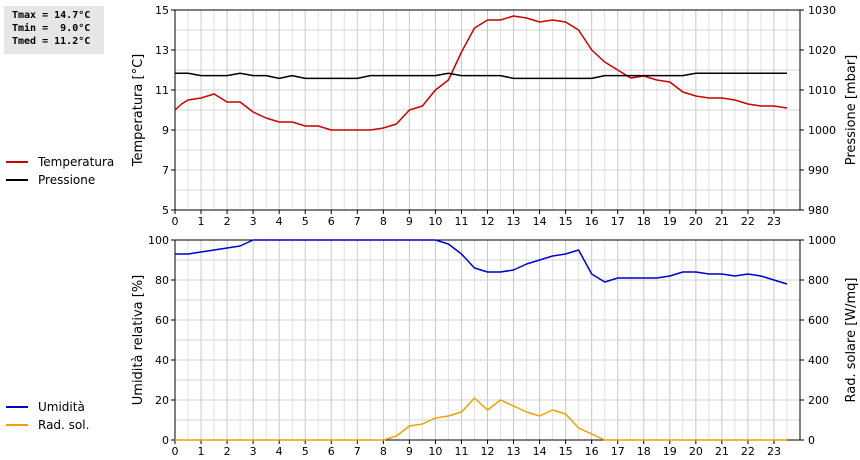 The image size is (860, 460). Describe the element at coordinates (165, 440) in the screenshot. I see `y-tick-label: 0` at that location.